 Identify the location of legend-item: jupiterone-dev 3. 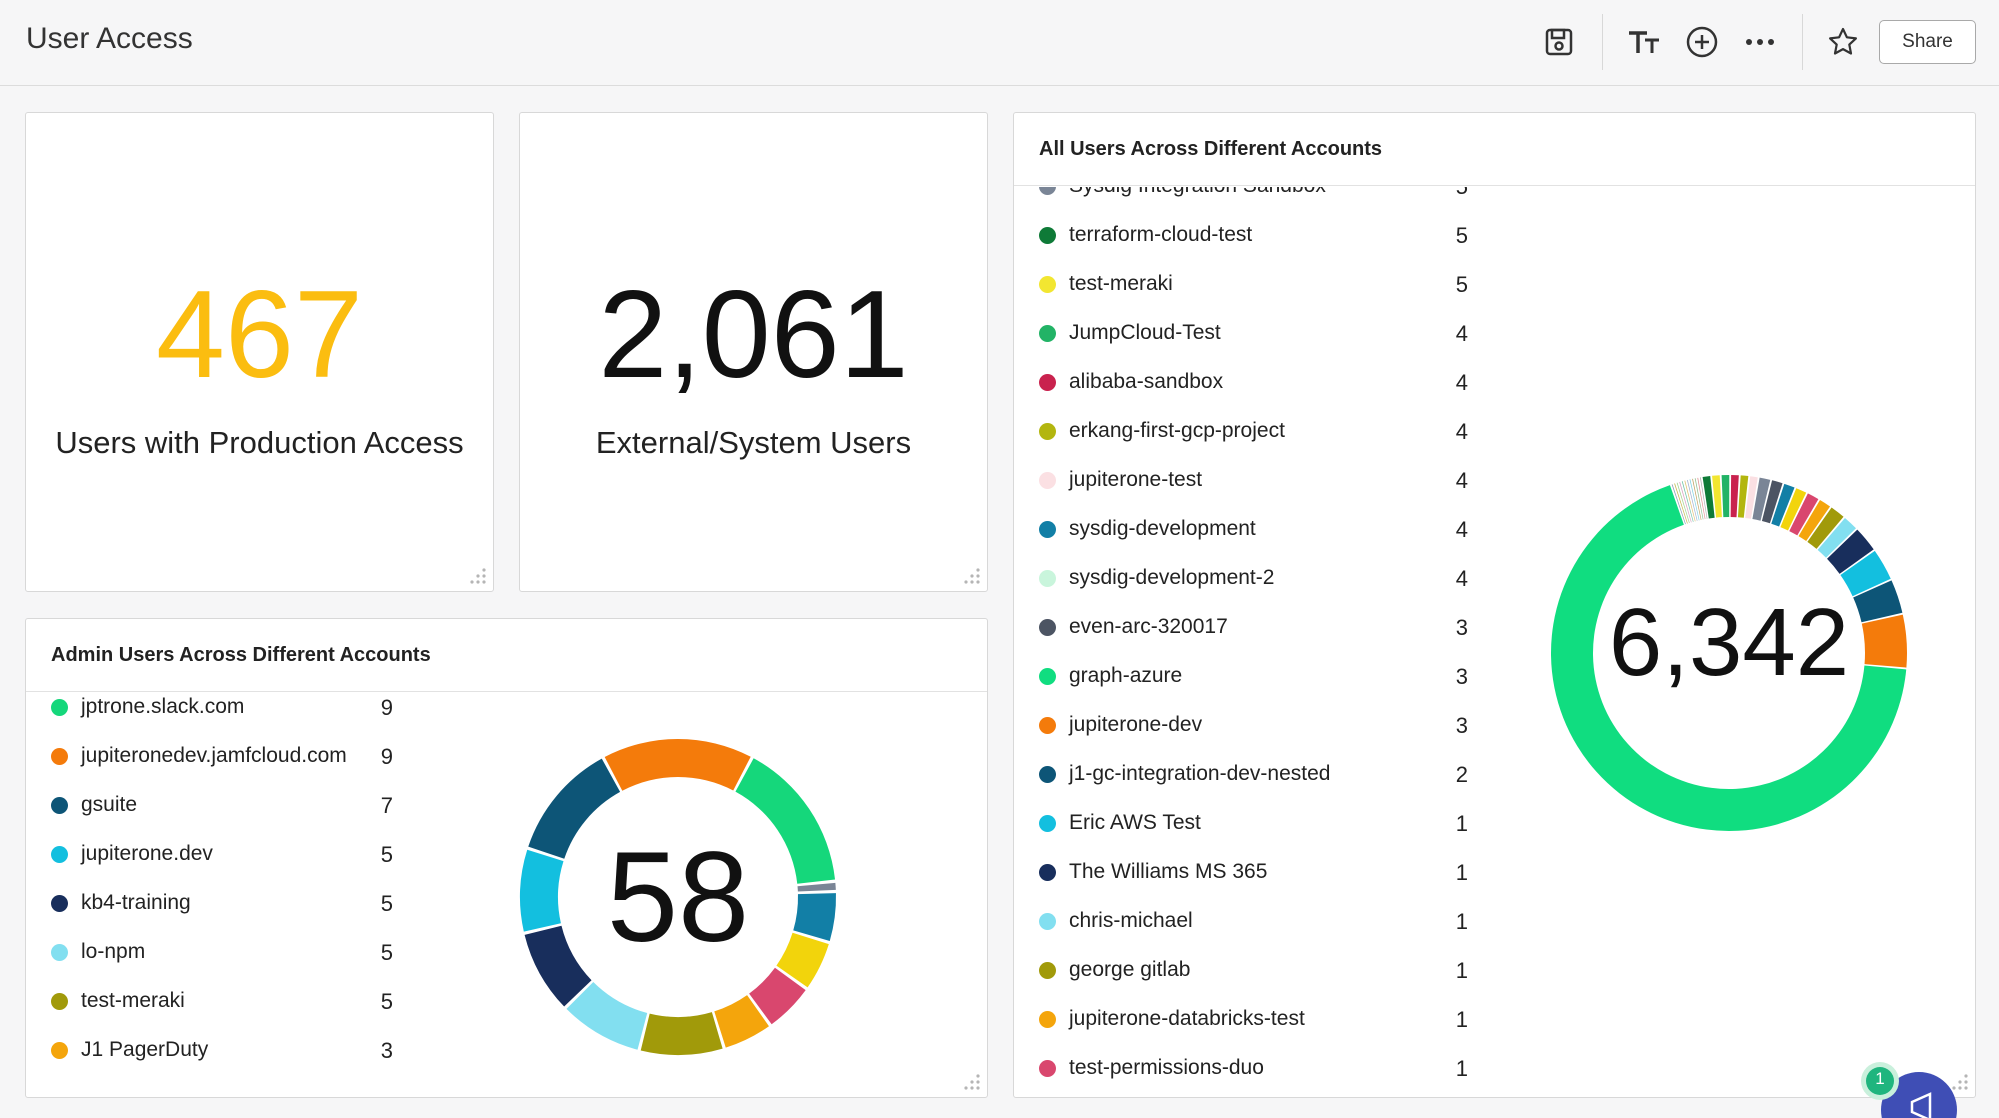
(1244, 726).